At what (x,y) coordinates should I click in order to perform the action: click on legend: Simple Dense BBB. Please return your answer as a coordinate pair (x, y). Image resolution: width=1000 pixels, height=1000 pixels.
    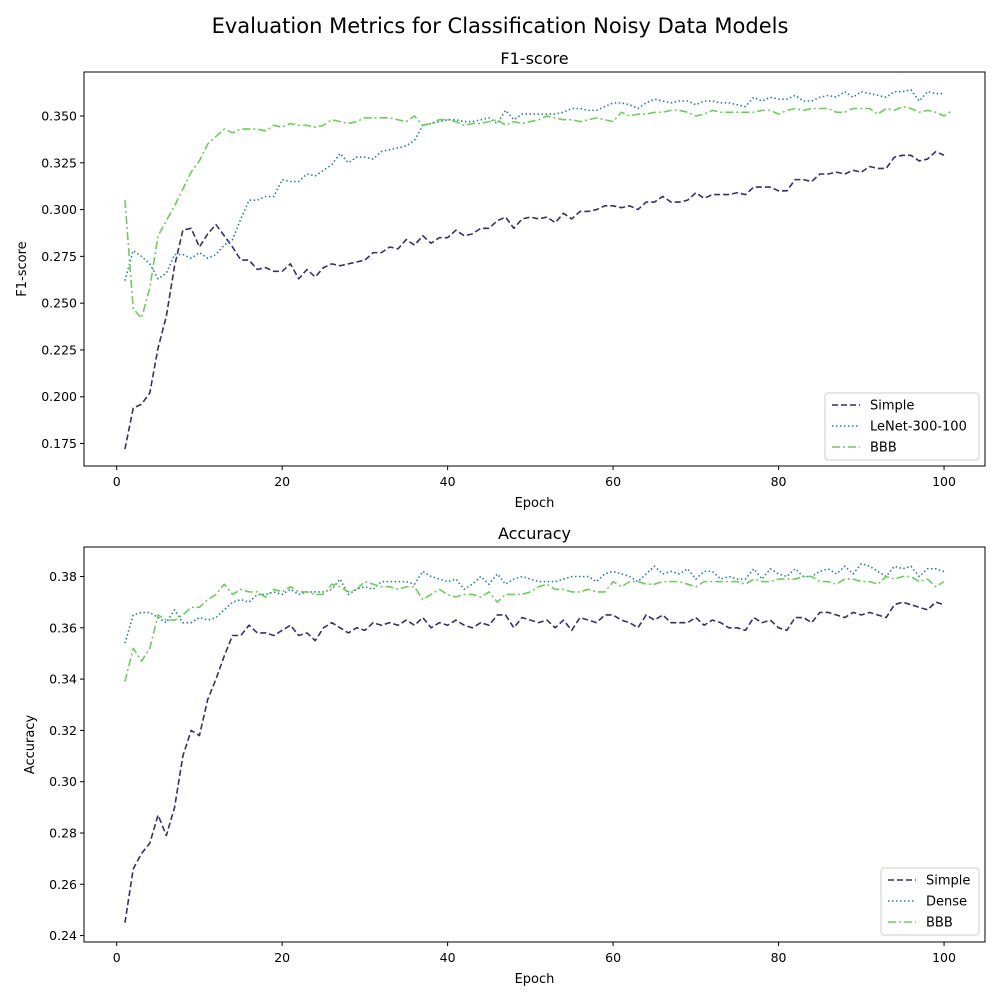
    Looking at the image, I should click on (930, 901).